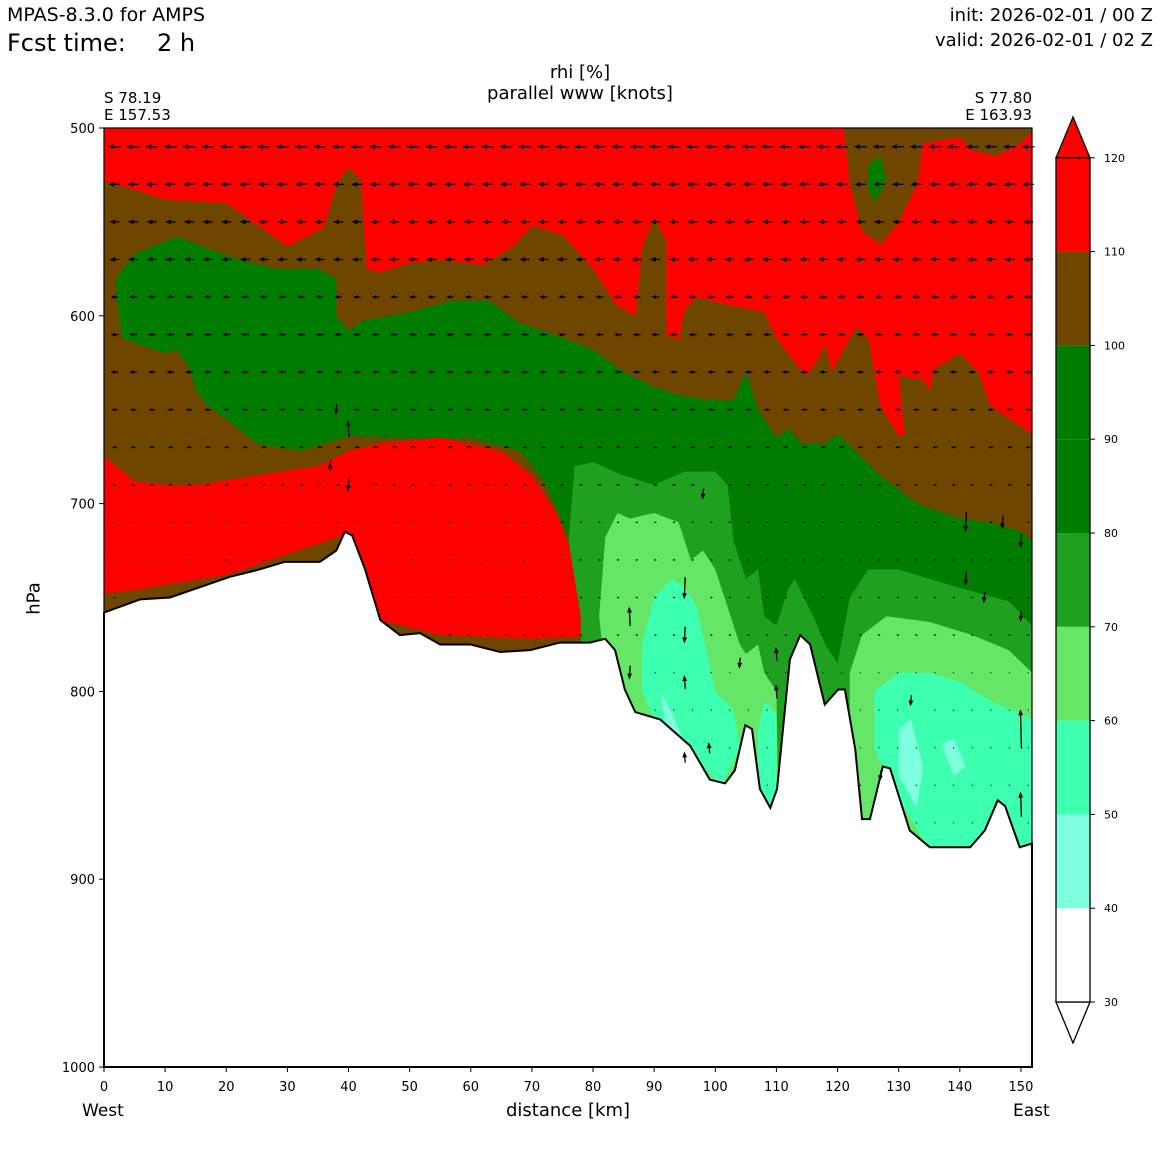 The width and height of the screenshot is (1160, 1160). Describe the element at coordinates (34, 598) in the screenshot. I see `y-axis-label: hPa` at that location.